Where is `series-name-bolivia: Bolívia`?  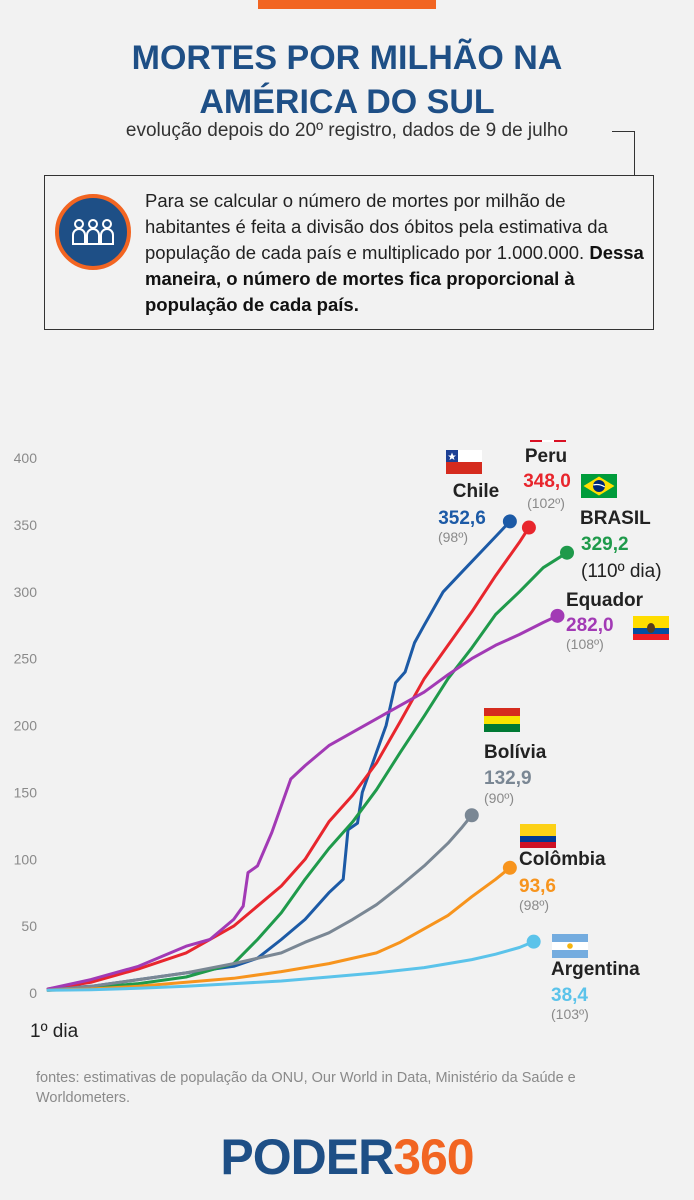
series-name-bolivia: Bolívia is located at coordinates (515, 752).